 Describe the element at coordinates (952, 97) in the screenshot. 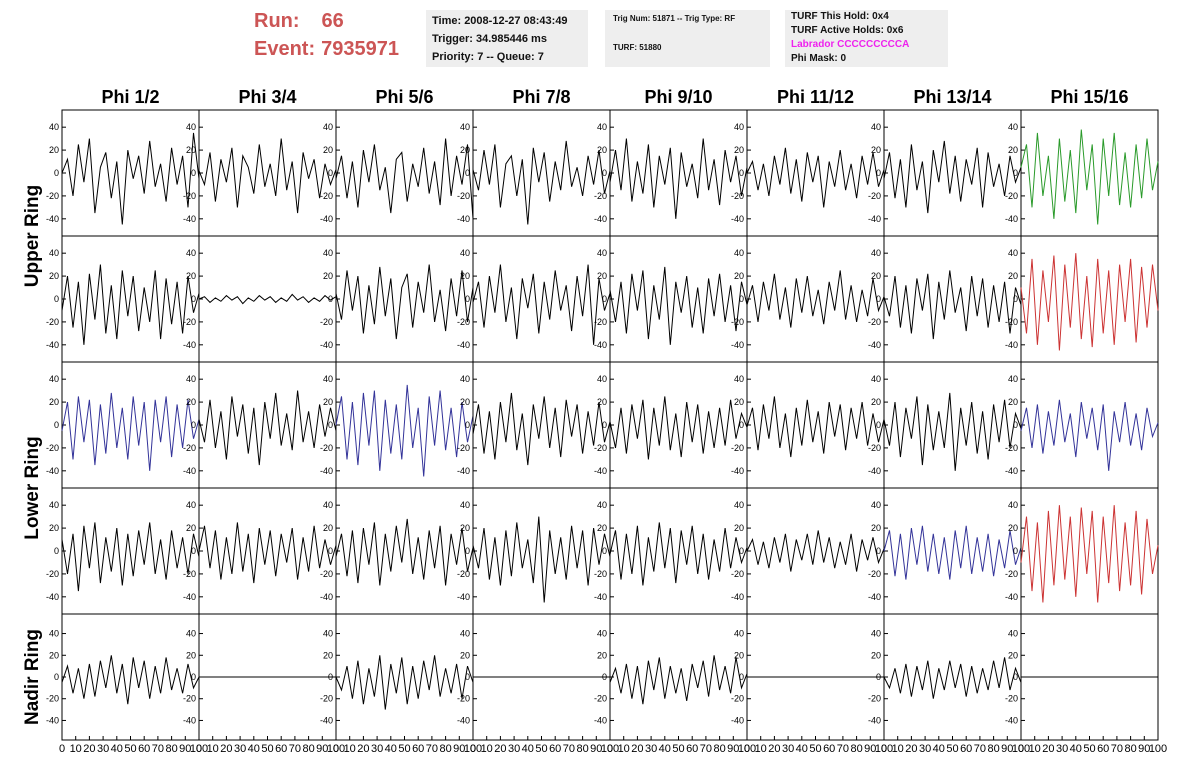

I see `column-header: Phi 13/14` at that location.